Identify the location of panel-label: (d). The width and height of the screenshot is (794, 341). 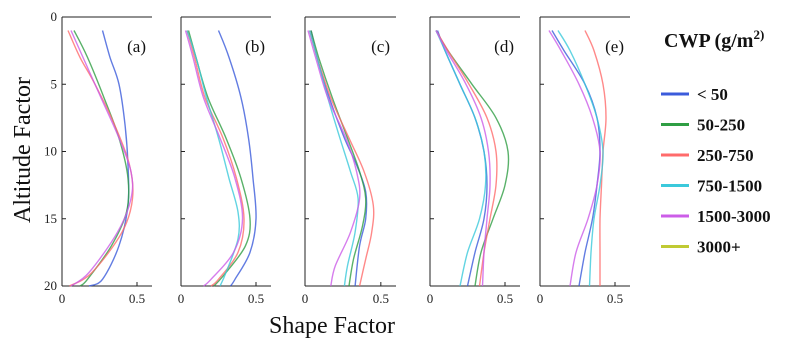
(504, 46).